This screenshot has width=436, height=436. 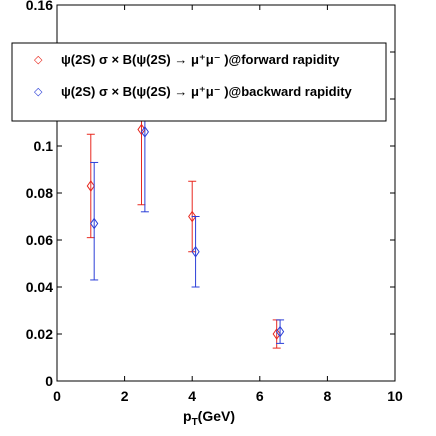 What do you see at coordinates (39, 334) in the screenshot?
I see `y-tick-label: 0.02` at bounding box center [39, 334].